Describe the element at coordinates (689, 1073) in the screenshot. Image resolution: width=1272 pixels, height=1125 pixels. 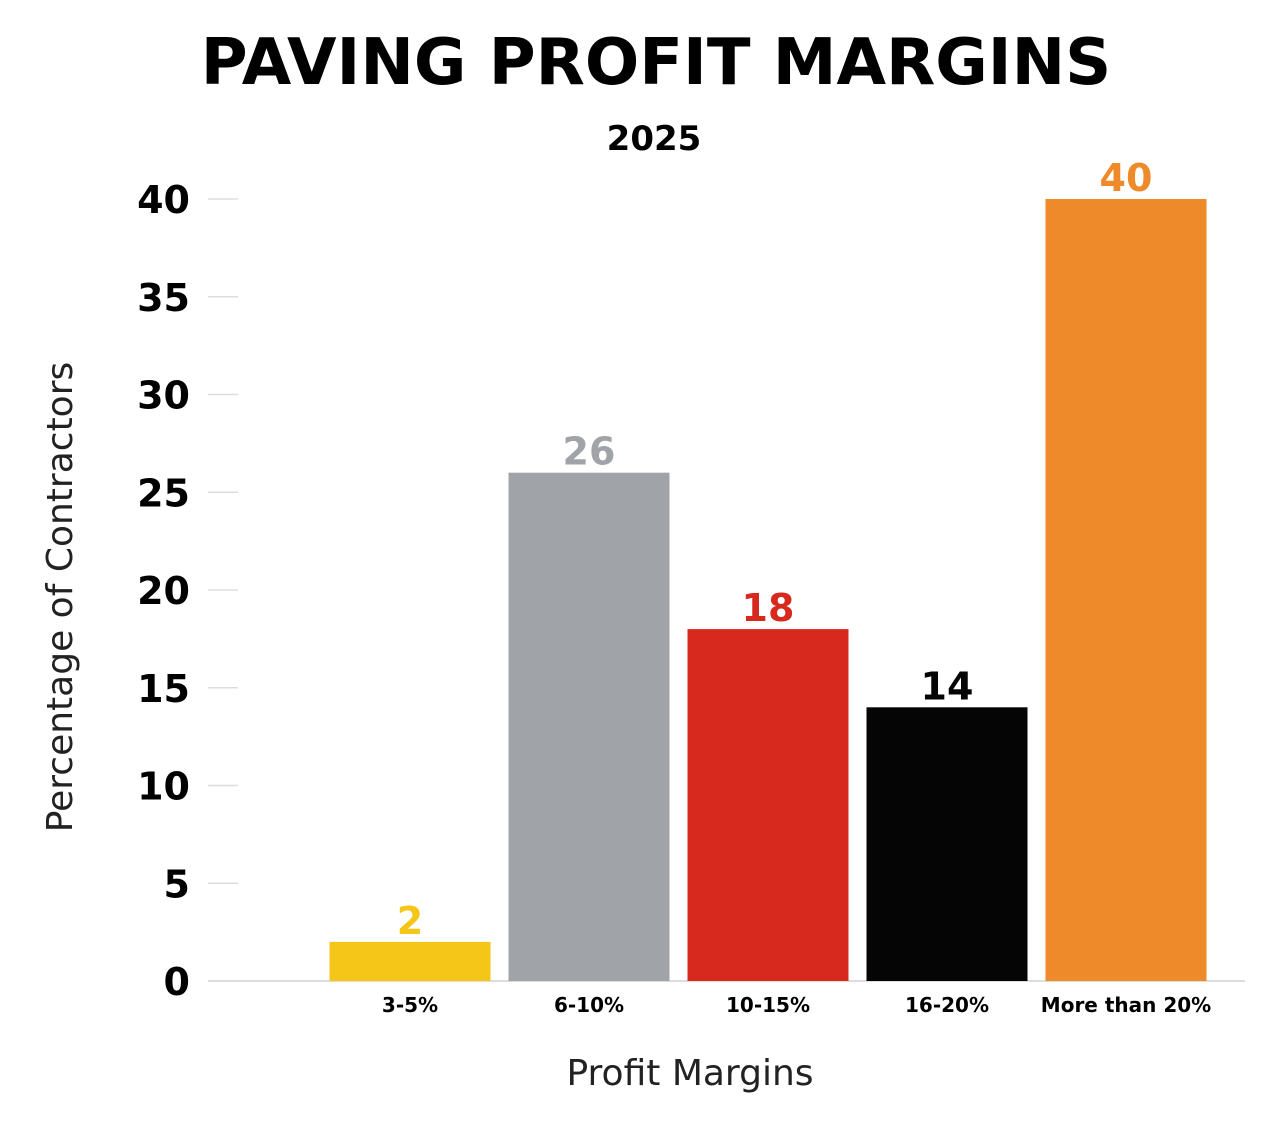
I see `x-axis-label: Profit Margins` at that location.